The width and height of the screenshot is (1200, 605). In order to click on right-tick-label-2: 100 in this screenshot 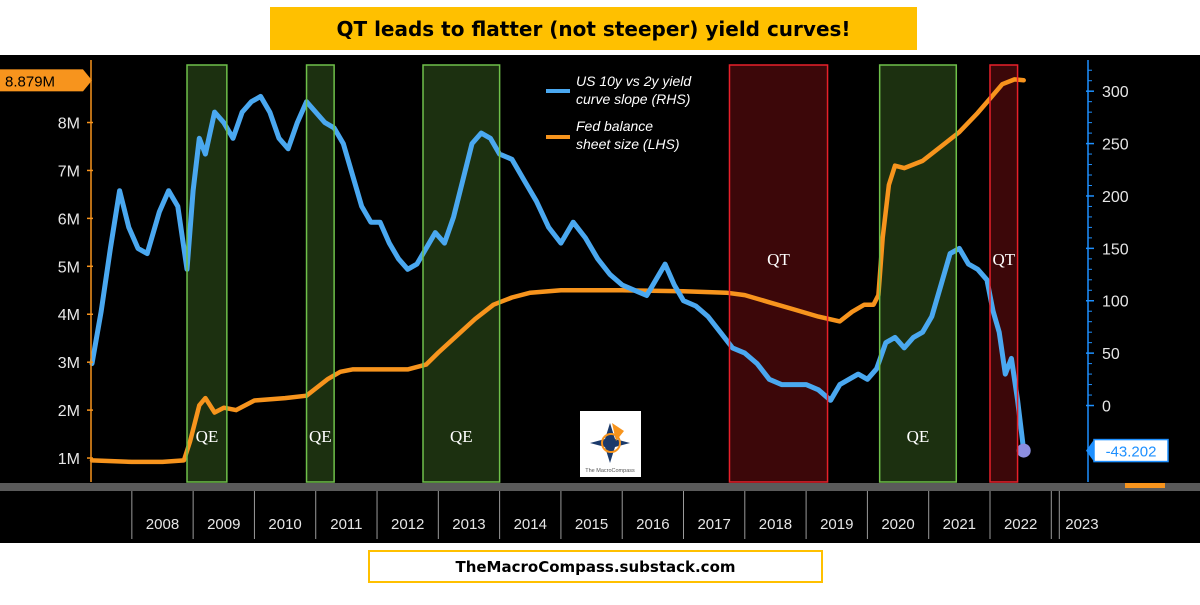, I will do `click(1115, 302)`.